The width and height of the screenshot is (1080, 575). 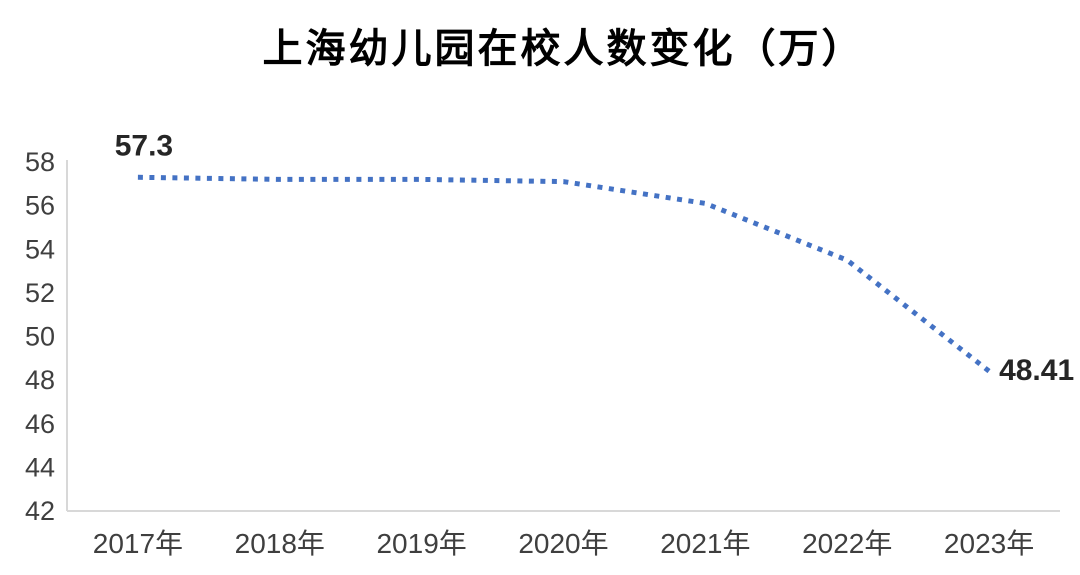 I want to click on y-axis-tick-label: 42, so click(x=40, y=511).